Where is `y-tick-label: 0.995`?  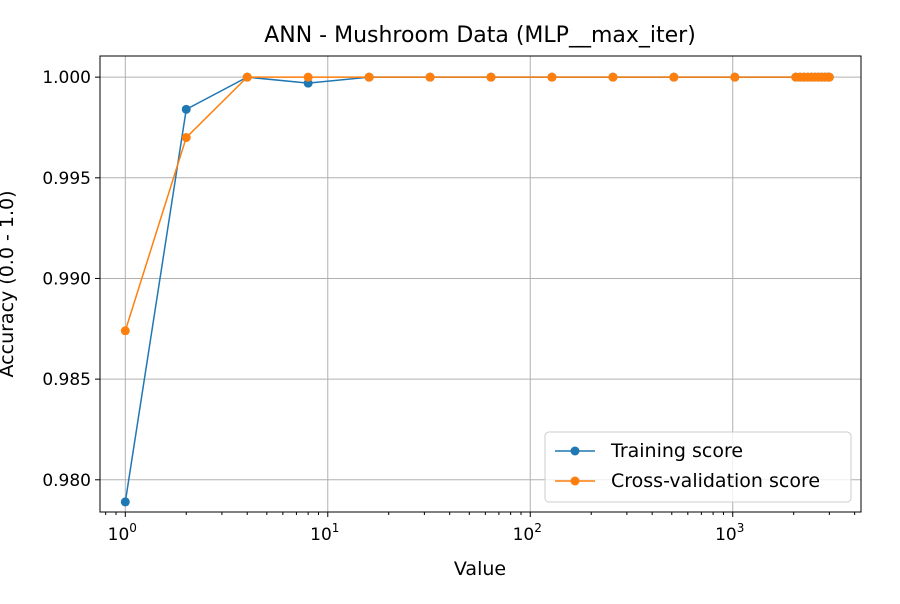
y-tick-label: 0.995 is located at coordinates (66, 179).